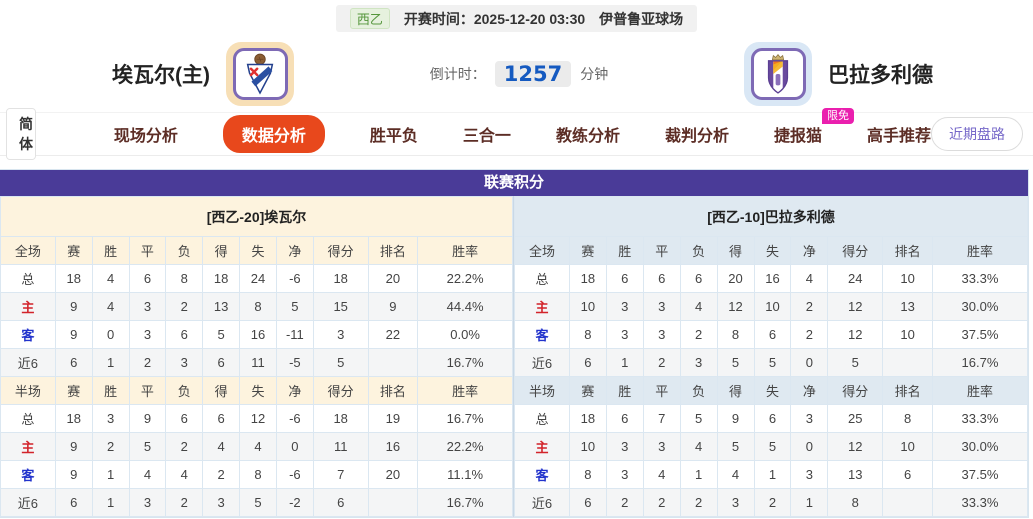 This screenshot has width=1033, height=519. What do you see at coordinates (256, 474) in the screenshot?
I see `stats-row: 客 9 1 4 4 2 8 -6 7 20 11.1%` at bounding box center [256, 474].